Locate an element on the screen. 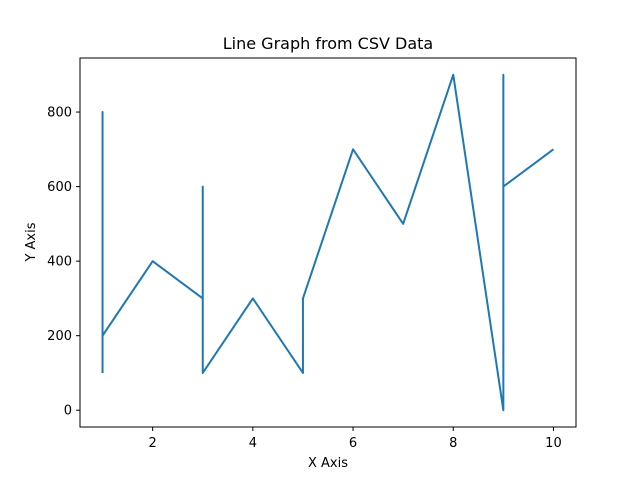 Image resolution: width=640 pixels, height=480 pixels. chart-title: Line Graph from CSV Data is located at coordinates (328, 43).